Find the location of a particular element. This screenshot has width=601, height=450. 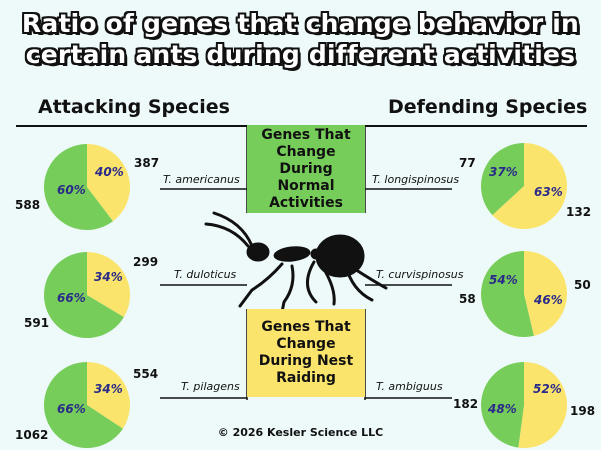

percent-label: 54% is located at coordinates (503, 280).